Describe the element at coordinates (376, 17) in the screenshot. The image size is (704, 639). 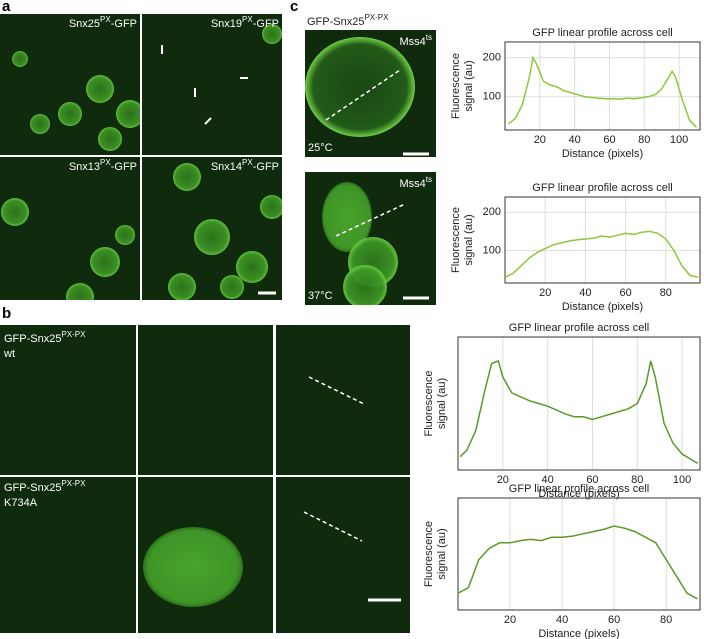
I see `label-sup: PX-PX` at that location.